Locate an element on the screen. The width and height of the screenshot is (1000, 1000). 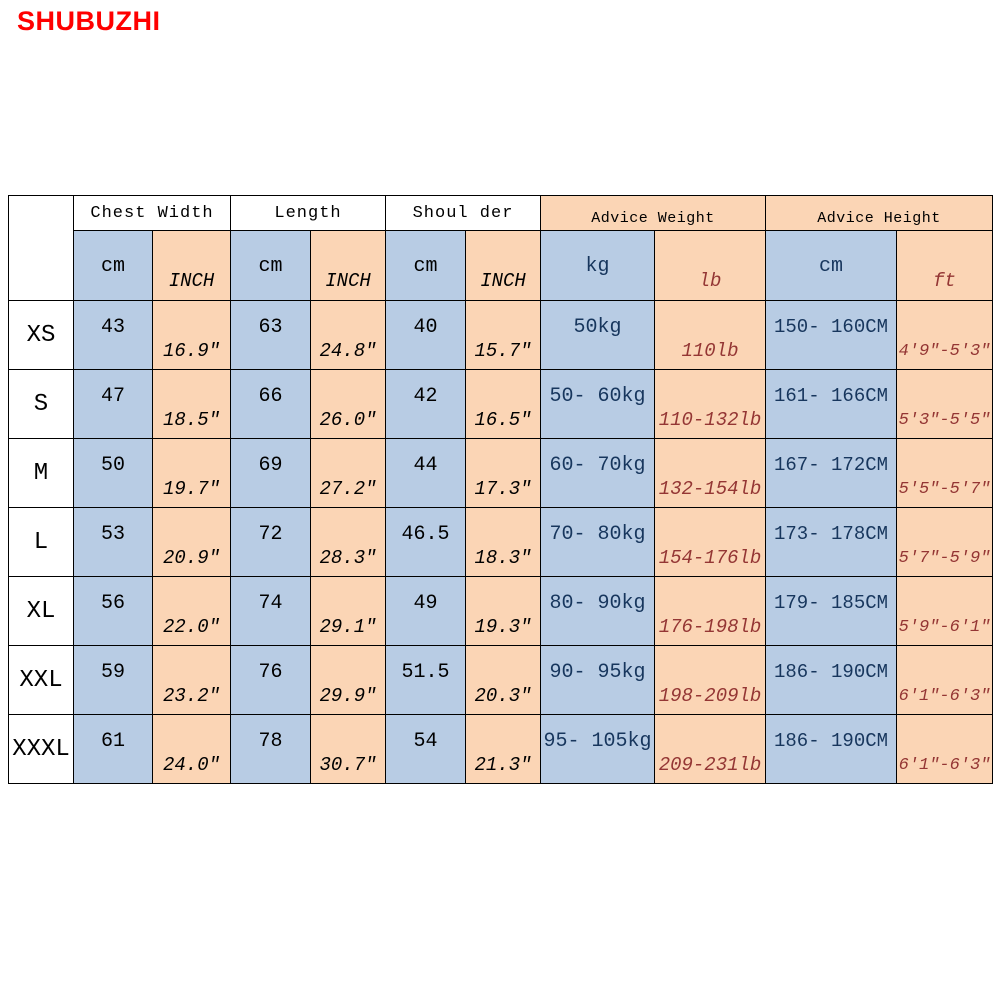
cell-shoulder-inch: 18.3" is located at coordinates (503, 542).